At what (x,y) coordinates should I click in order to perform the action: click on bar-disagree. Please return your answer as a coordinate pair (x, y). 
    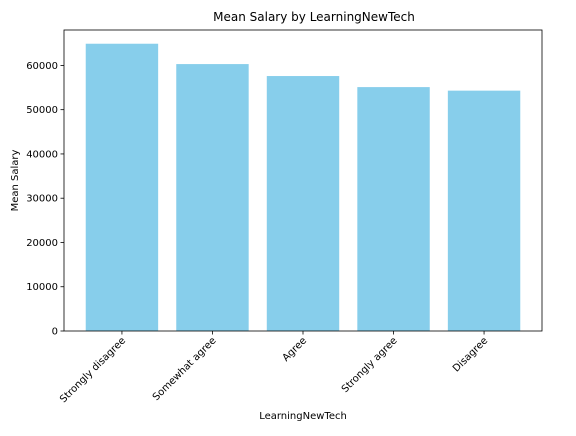
    Looking at the image, I should click on (484, 211).